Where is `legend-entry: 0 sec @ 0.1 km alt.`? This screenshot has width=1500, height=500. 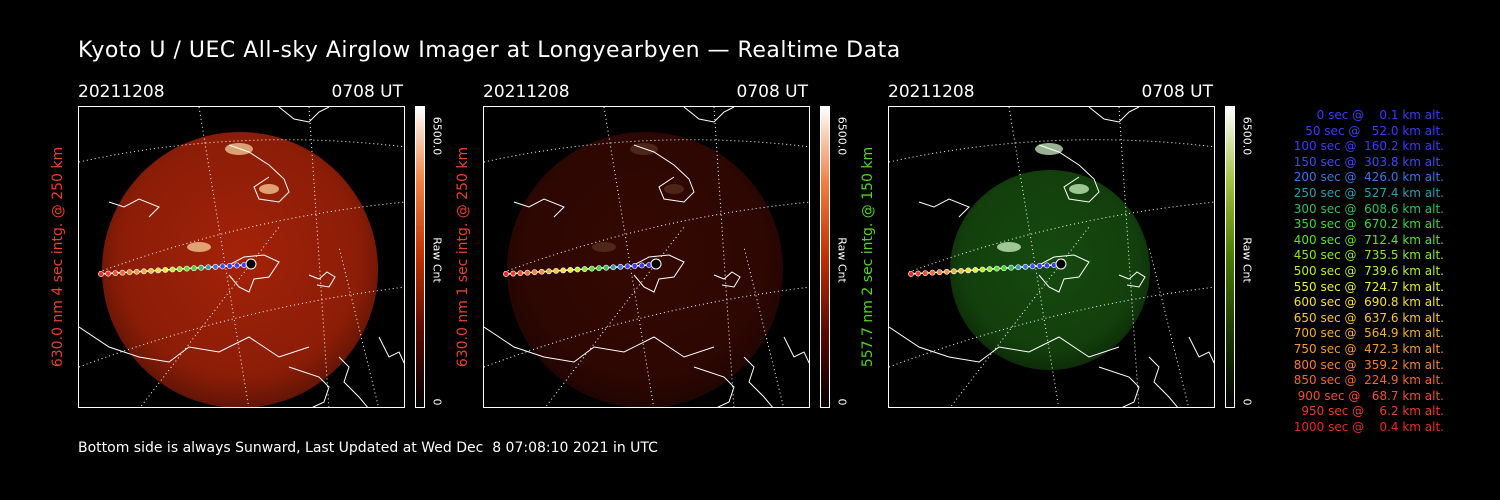 legend-entry: 0 sec @ 0.1 km alt. is located at coordinates (1374, 115).